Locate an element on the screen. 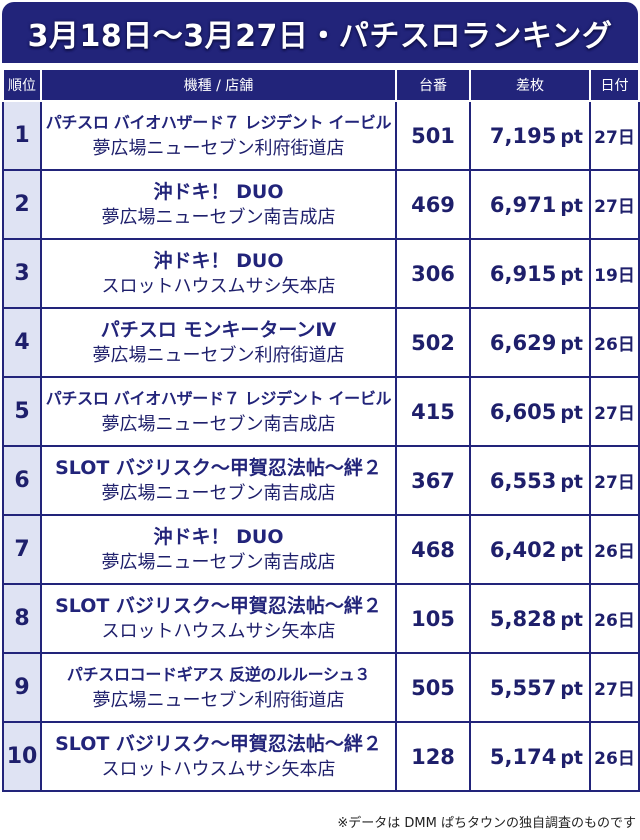  rank-number: 5 is located at coordinates (22, 411).